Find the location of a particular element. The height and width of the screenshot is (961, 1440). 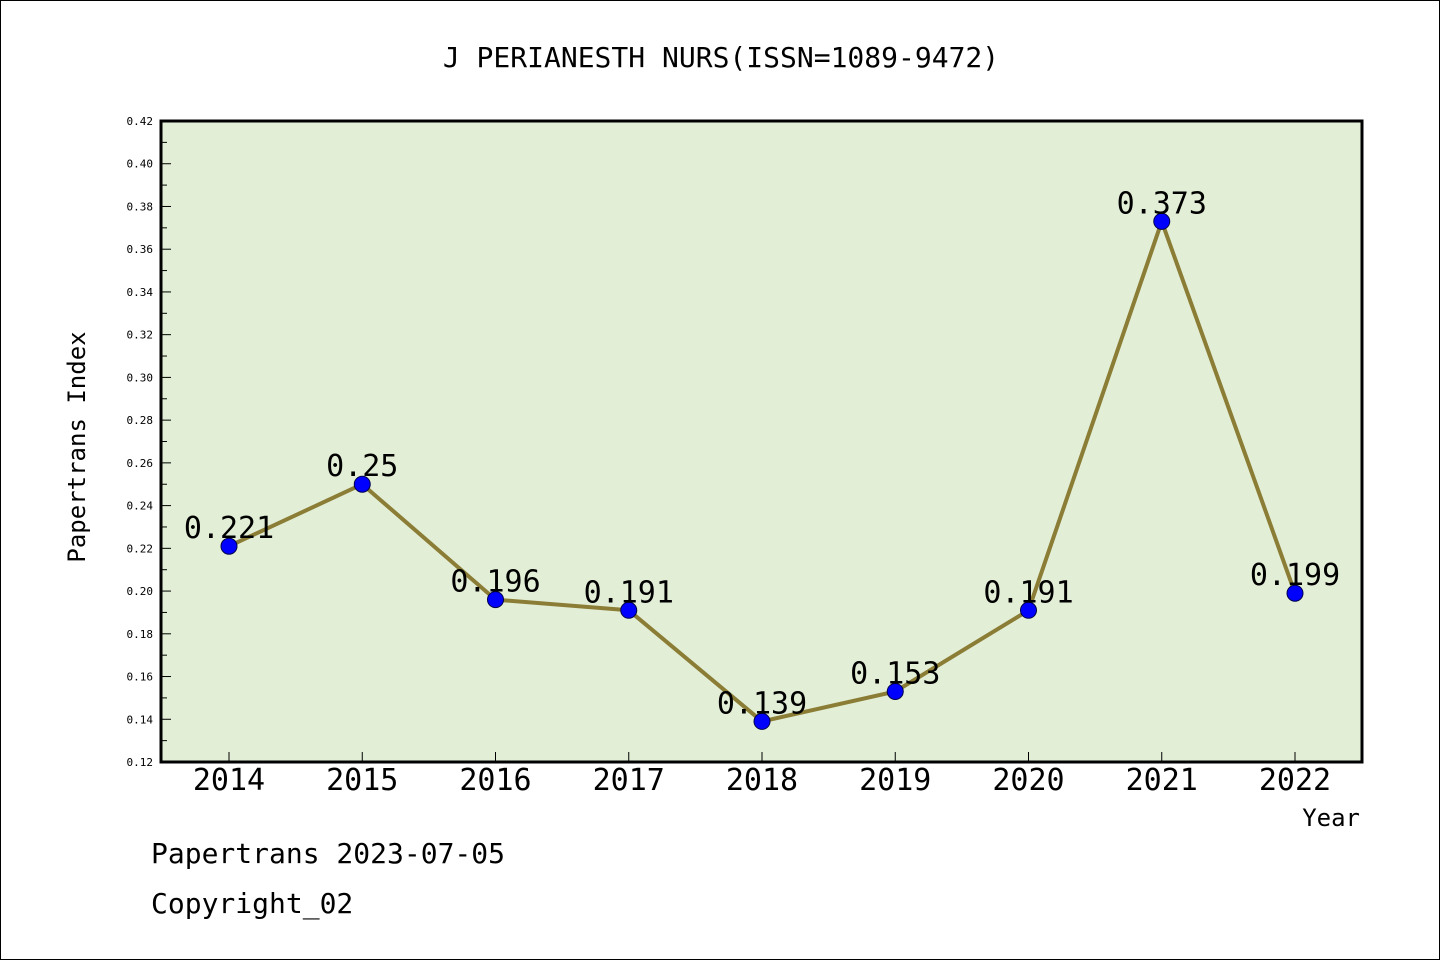

y-tick-label: 0.42 is located at coordinates (140, 121).